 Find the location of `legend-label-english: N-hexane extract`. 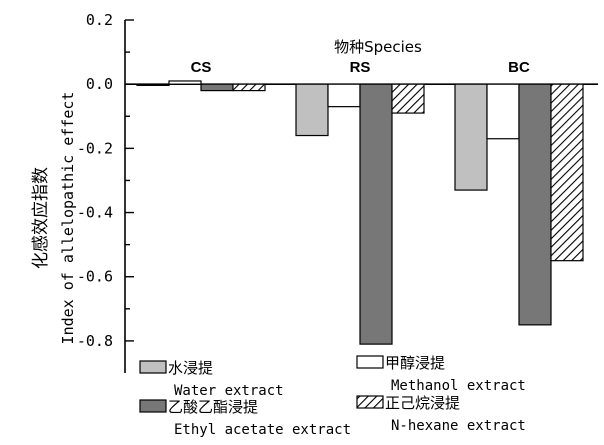

legend-label-english: N-hexane extract is located at coordinates (458, 426).